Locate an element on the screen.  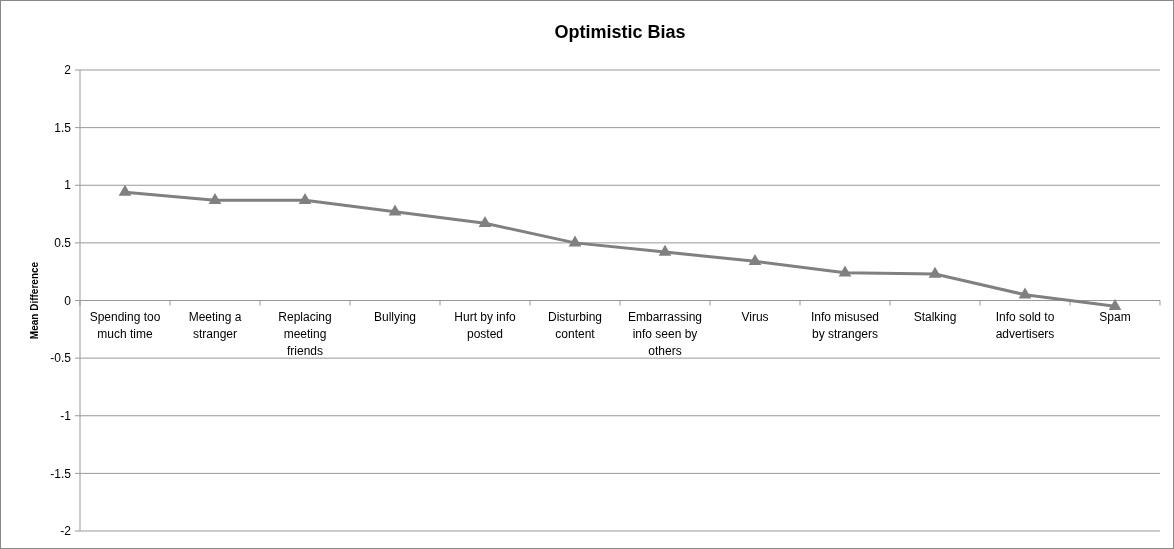
y-tick-label: 0.5 is located at coordinates (63, 243).